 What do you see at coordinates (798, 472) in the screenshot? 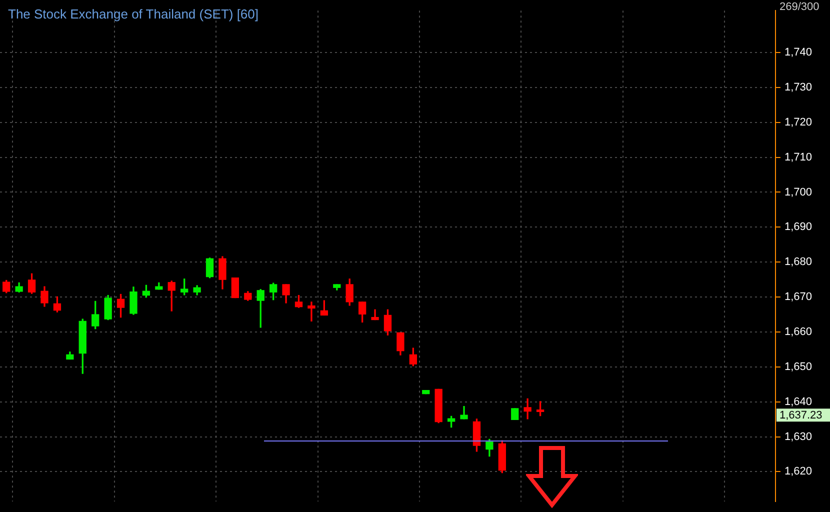
I see `y-tick-label: 1,620` at bounding box center [798, 472].